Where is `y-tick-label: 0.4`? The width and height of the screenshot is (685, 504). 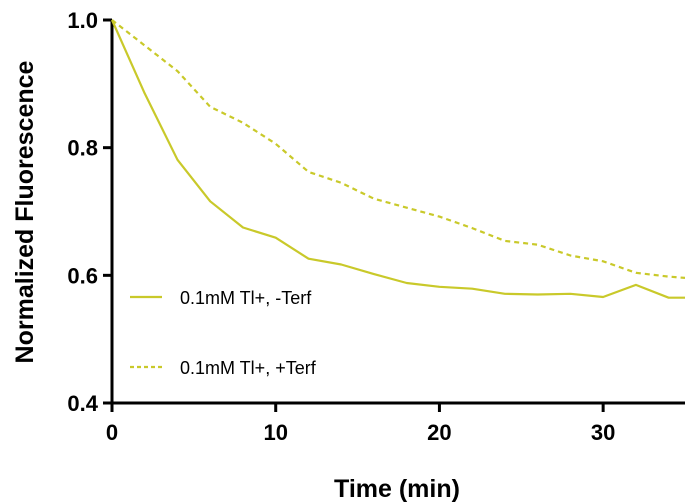
y-tick-label: 0.4 is located at coordinates (82, 403).